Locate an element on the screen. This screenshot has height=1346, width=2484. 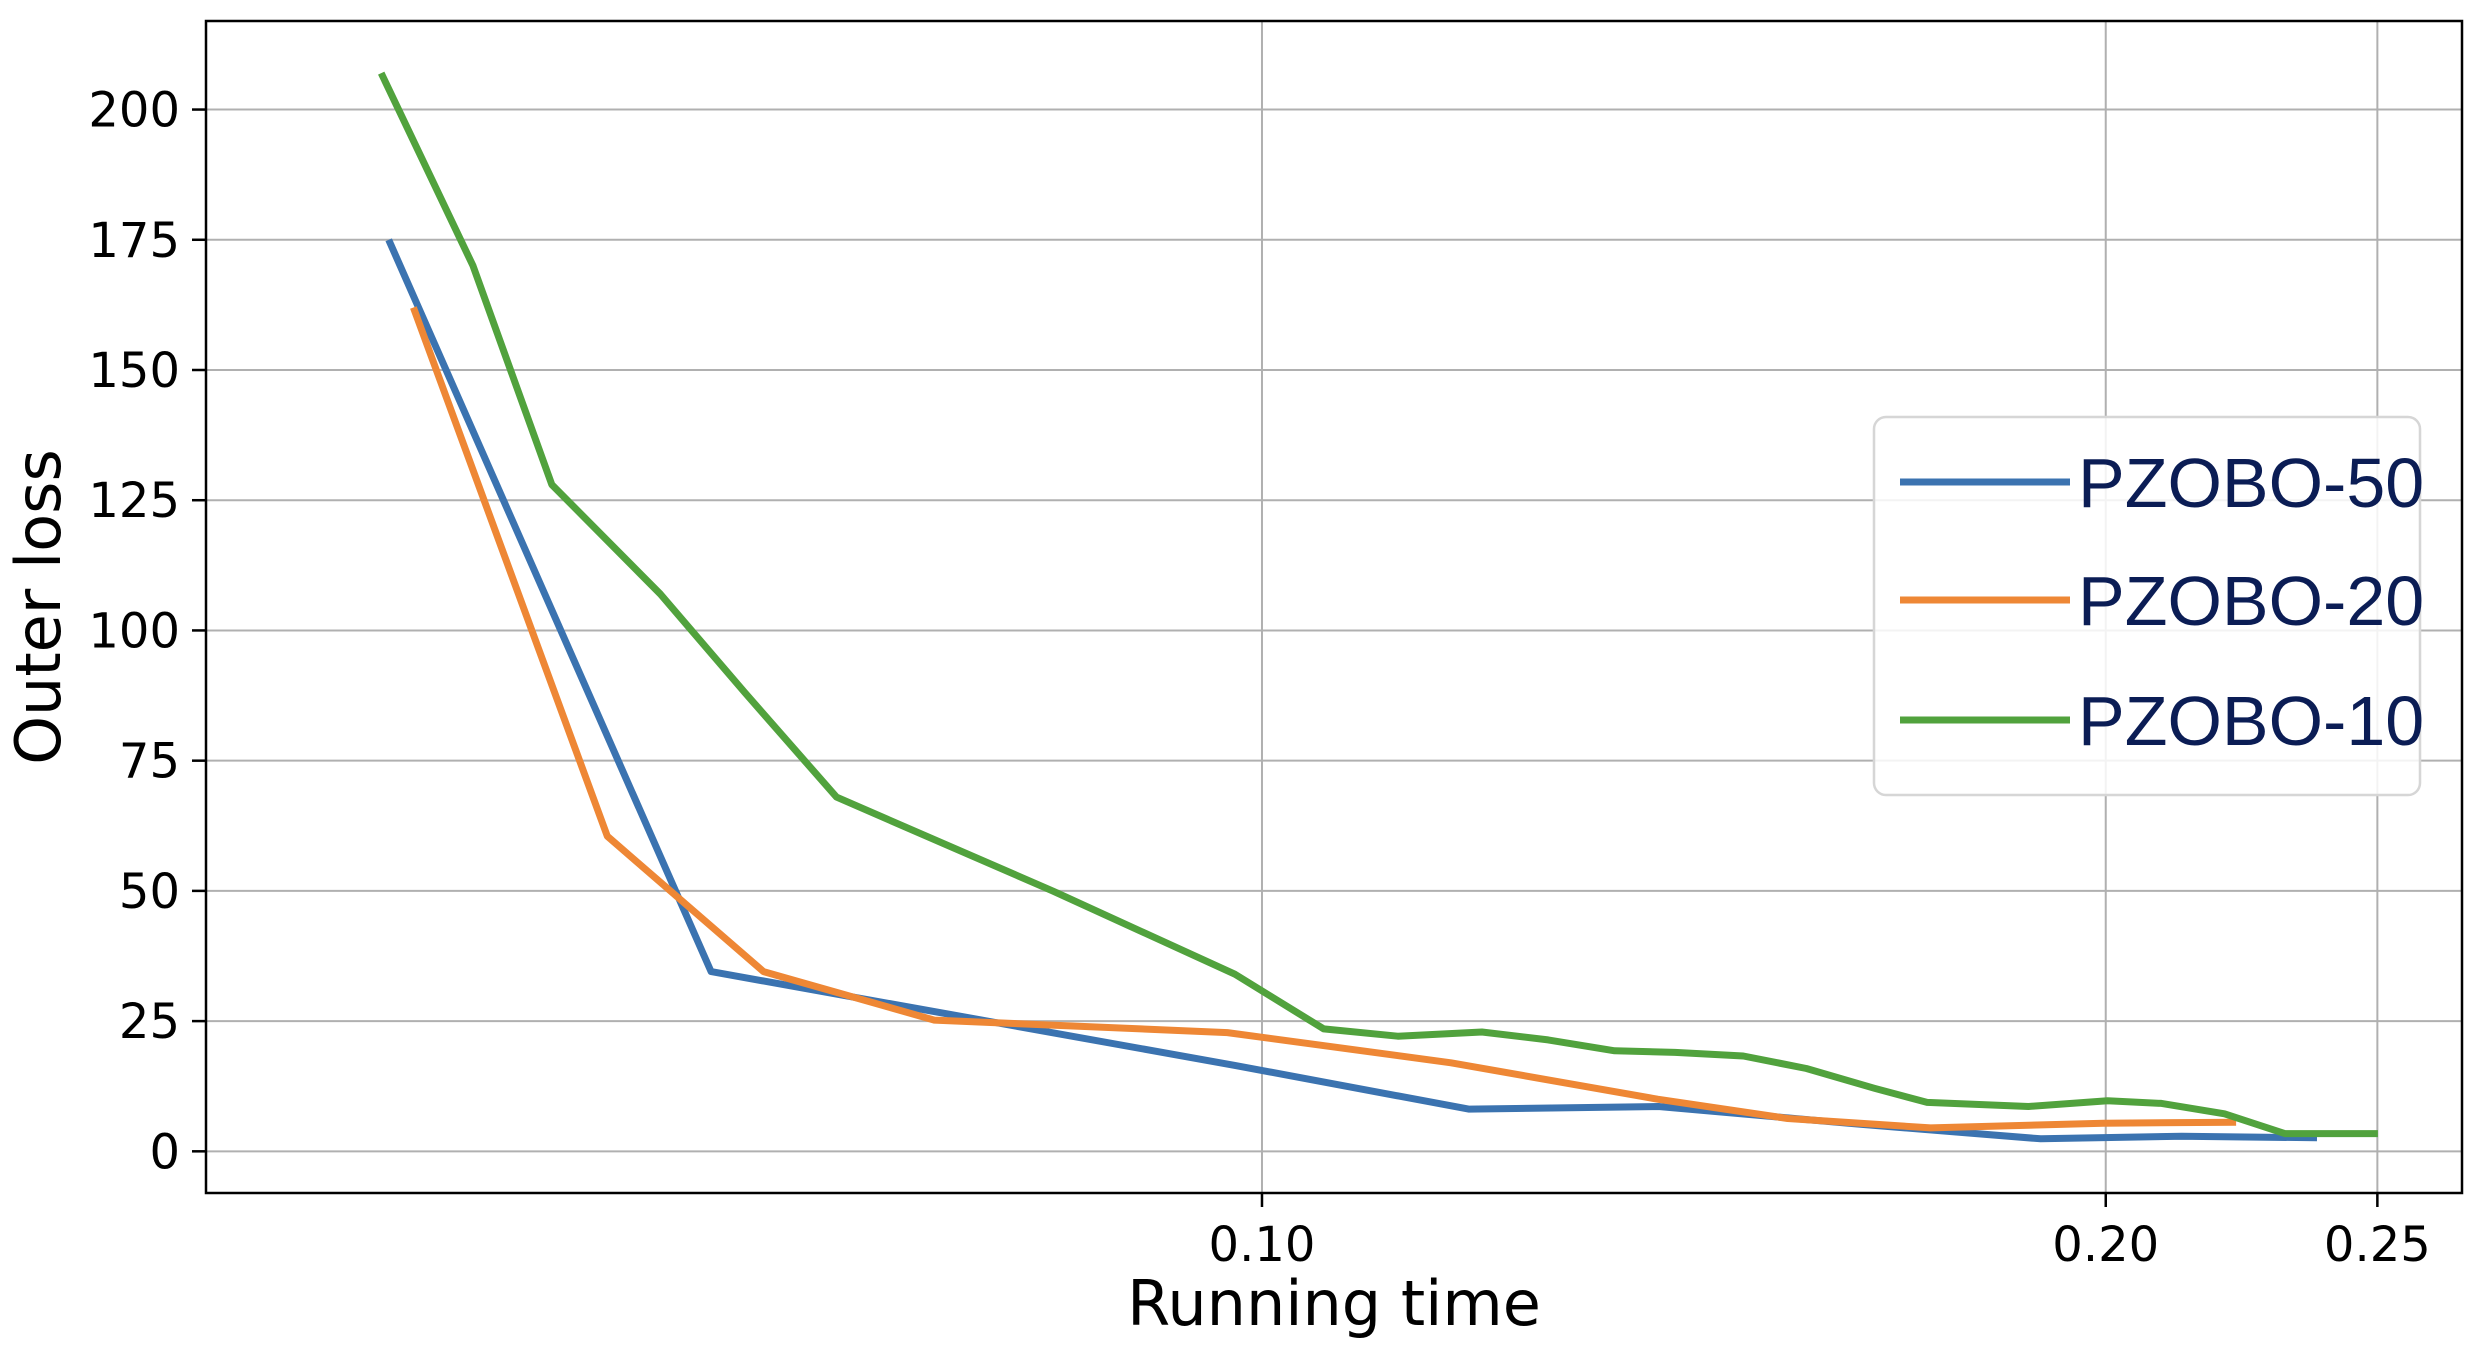
legend-label: PZOBO-10 is located at coordinates (2251, 721).